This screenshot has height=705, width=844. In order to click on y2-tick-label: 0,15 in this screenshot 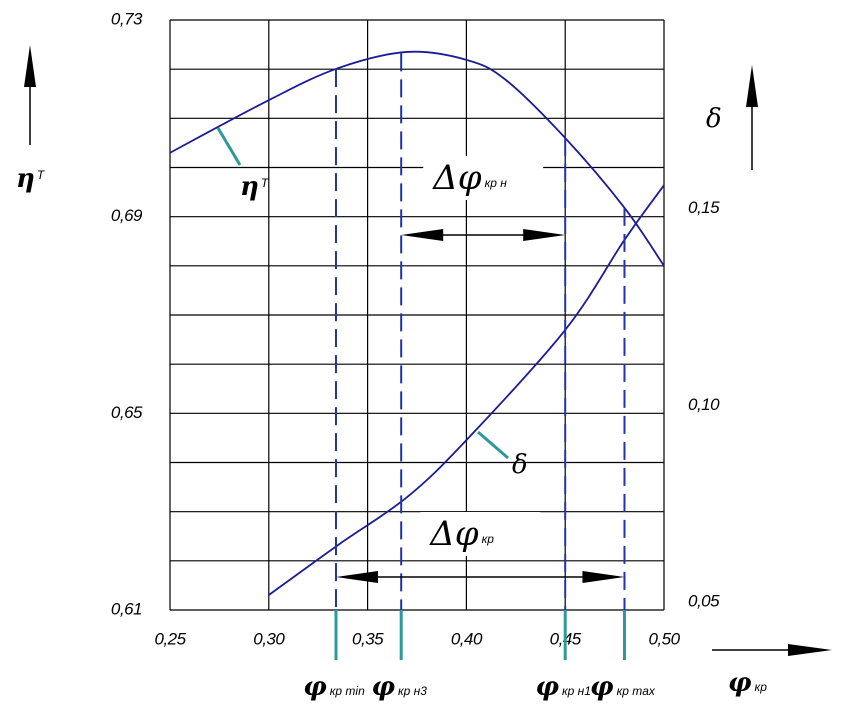, I will do `click(704, 207)`.